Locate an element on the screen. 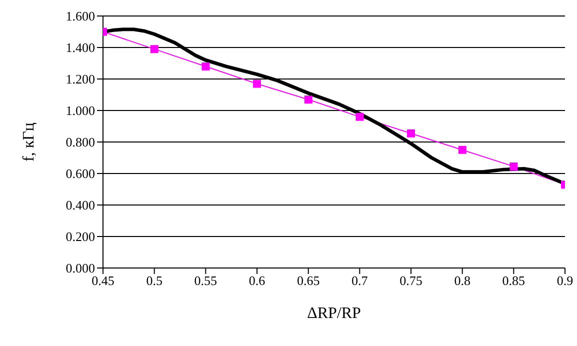  x-tick-label: 0.5 is located at coordinates (154, 280).